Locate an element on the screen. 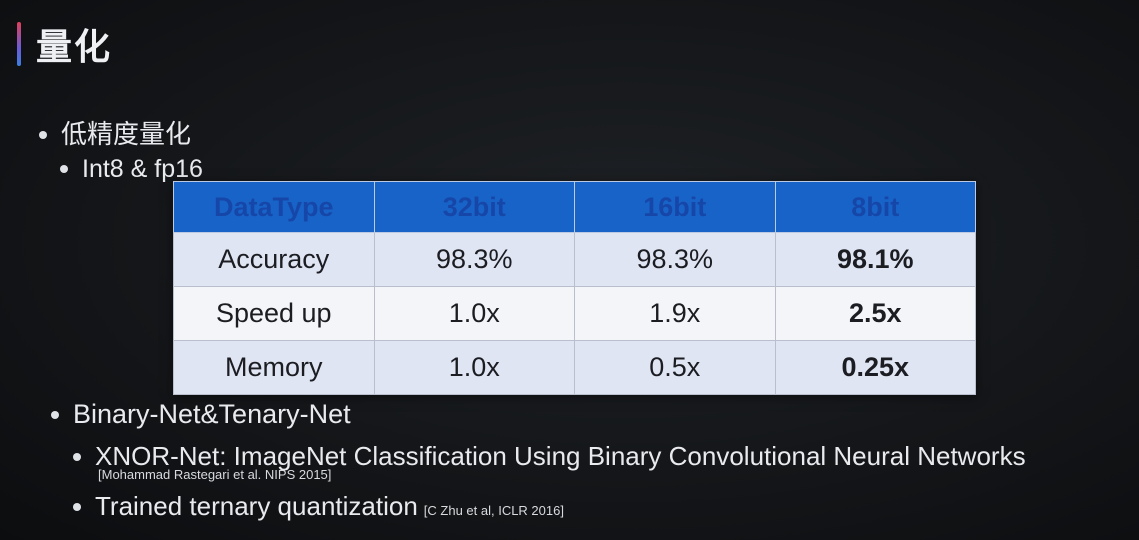  table-cell: 2.5x is located at coordinates (875, 313).